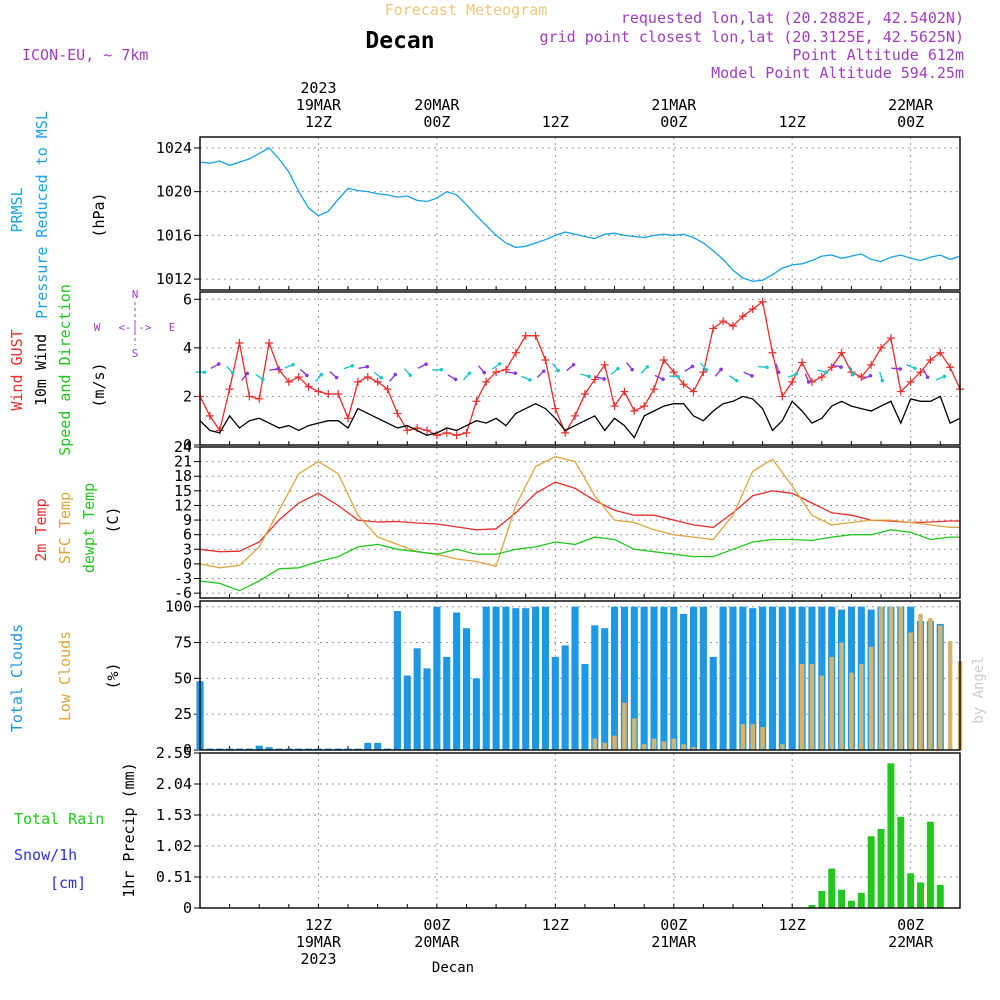 The width and height of the screenshot is (1000, 1000). What do you see at coordinates (172, 327) in the screenshot?
I see `compass-east: E` at bounding box center [172, 327].